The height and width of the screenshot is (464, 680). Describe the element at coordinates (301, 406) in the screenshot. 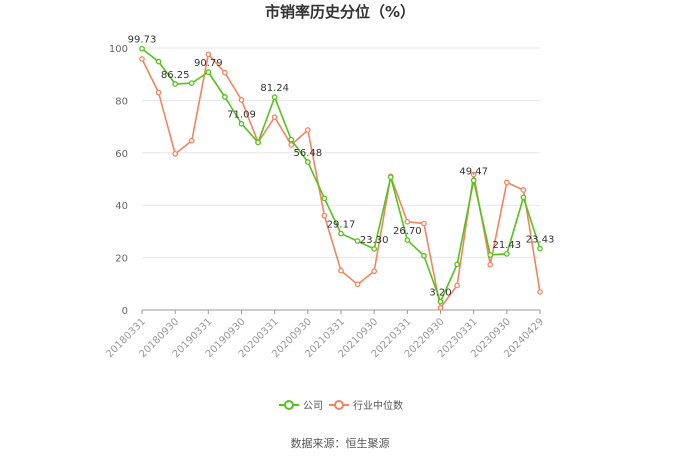

I see `legend-item-company: 公司` at that location.